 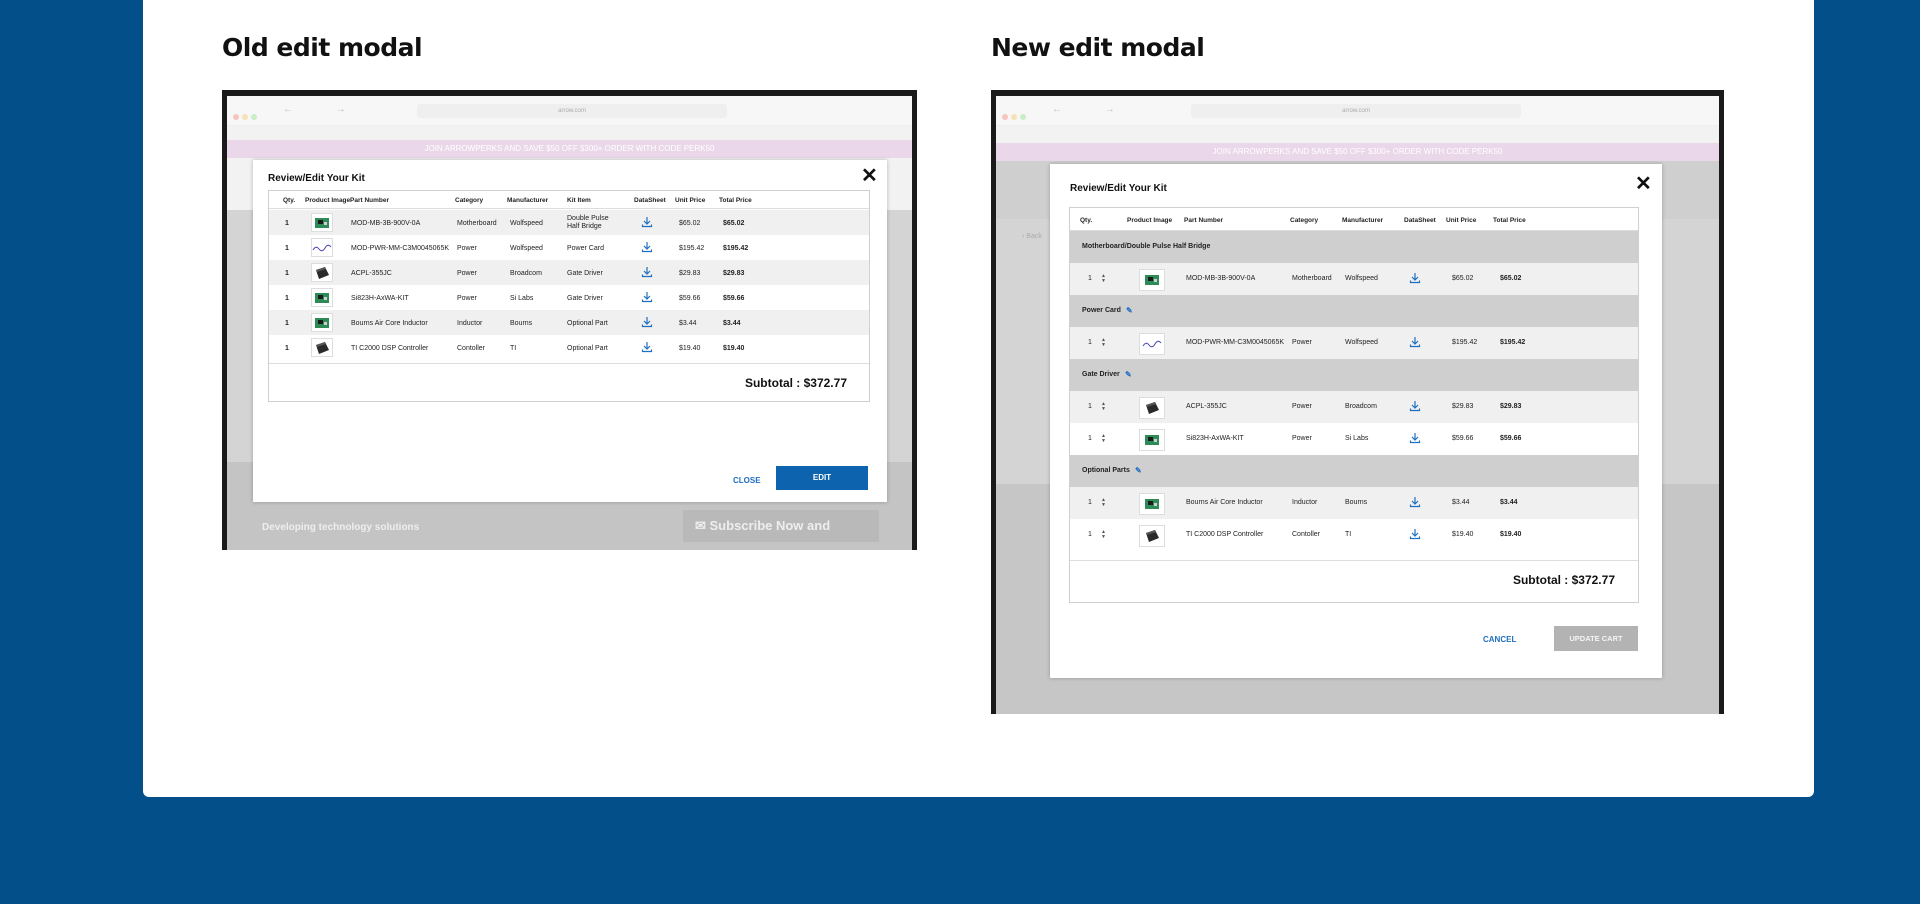 I want to click on update-cart-button: UPDATE CART, so click(x=1596, y=638).